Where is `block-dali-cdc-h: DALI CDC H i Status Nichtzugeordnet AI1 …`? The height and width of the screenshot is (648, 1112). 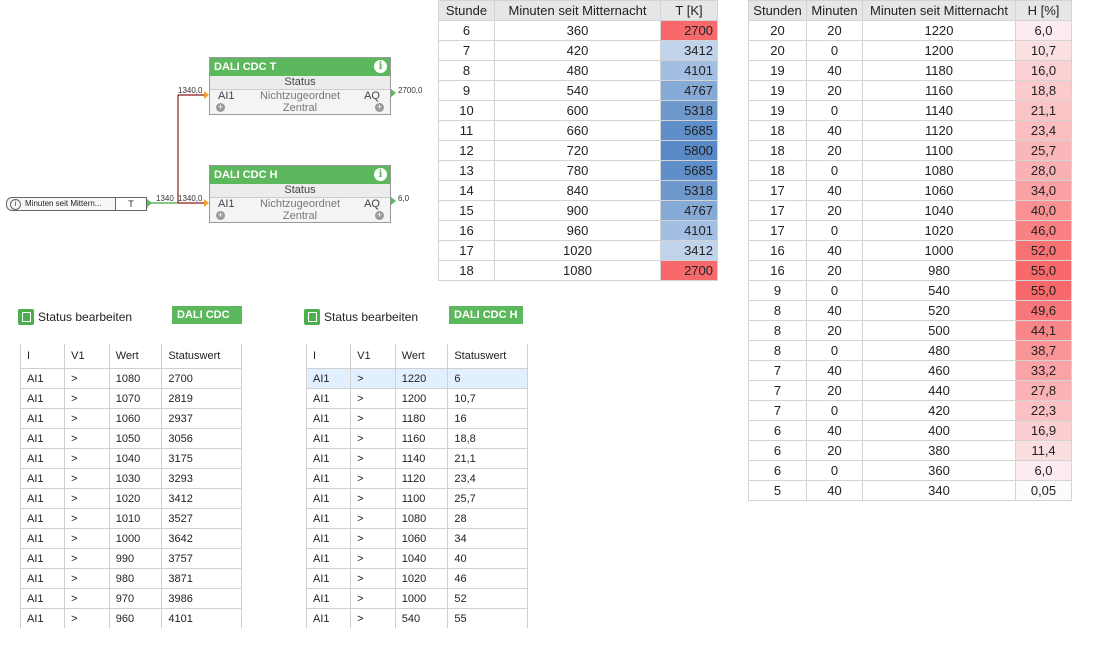 block-dali-cdc-h: DALI CDC H i Status Nichtzugeordnet AI1 … is located at coordinates (300, 194).